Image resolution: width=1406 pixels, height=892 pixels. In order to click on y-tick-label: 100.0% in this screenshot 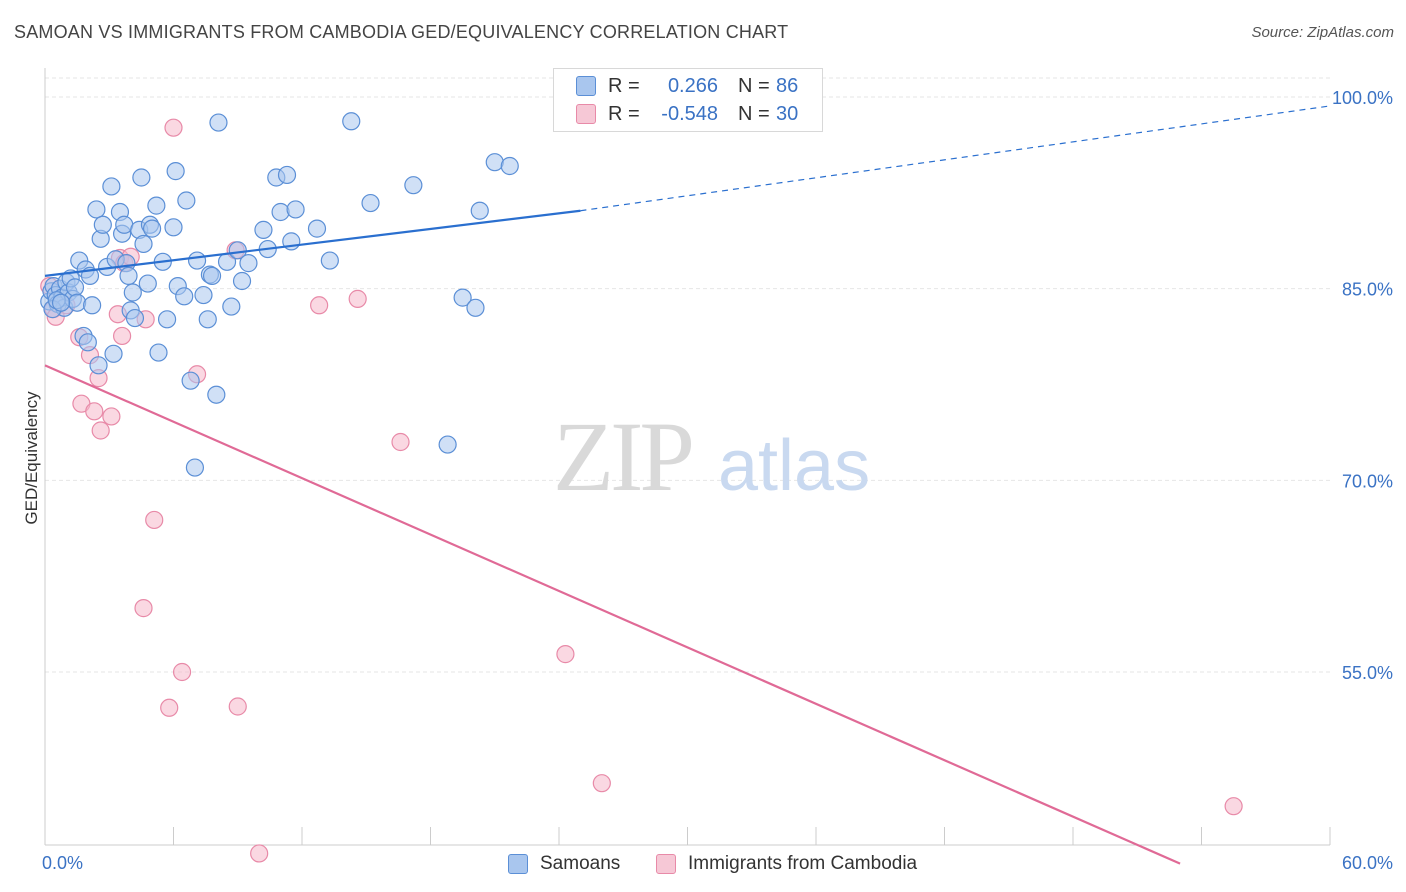, I will do `click(1362, 98)`.